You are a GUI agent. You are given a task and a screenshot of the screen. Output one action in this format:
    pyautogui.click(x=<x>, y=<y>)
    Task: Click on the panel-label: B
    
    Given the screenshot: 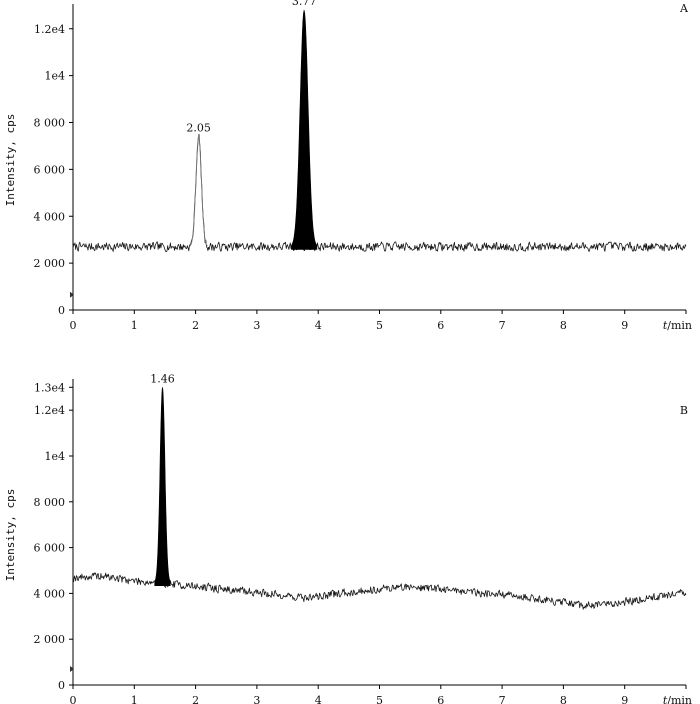 What is the action you would take?
    pyautogui.click(x=684, y=410)
    